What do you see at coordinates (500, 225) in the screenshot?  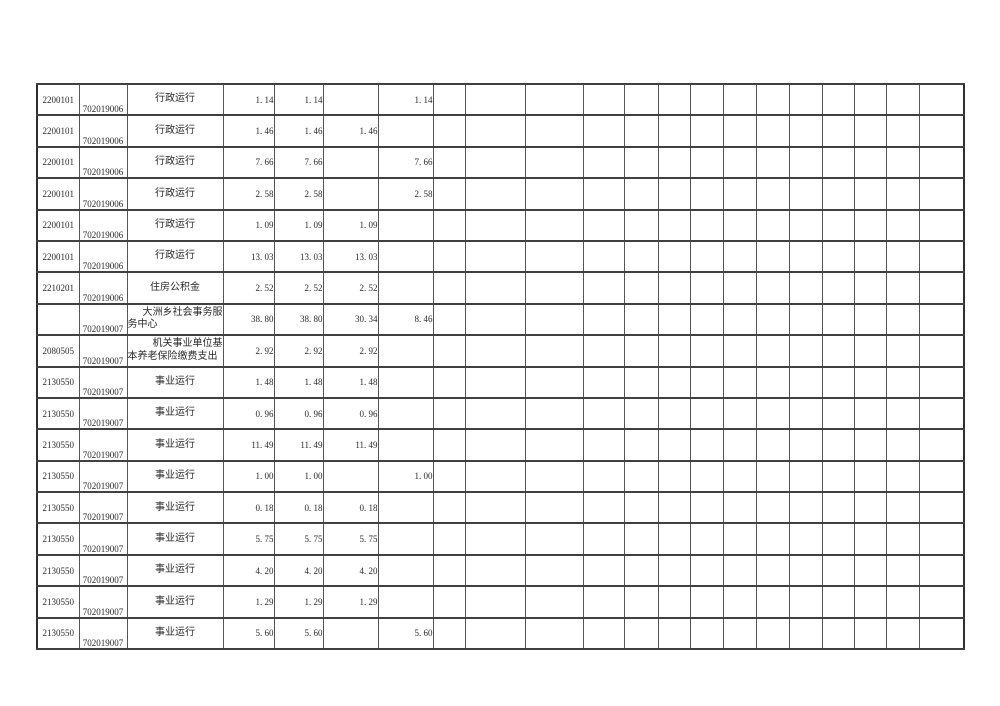 I see `table-row: 2200101 702019006 行政运行 1. 09 1. 09 1. 09` at bounding box center [500, 225].